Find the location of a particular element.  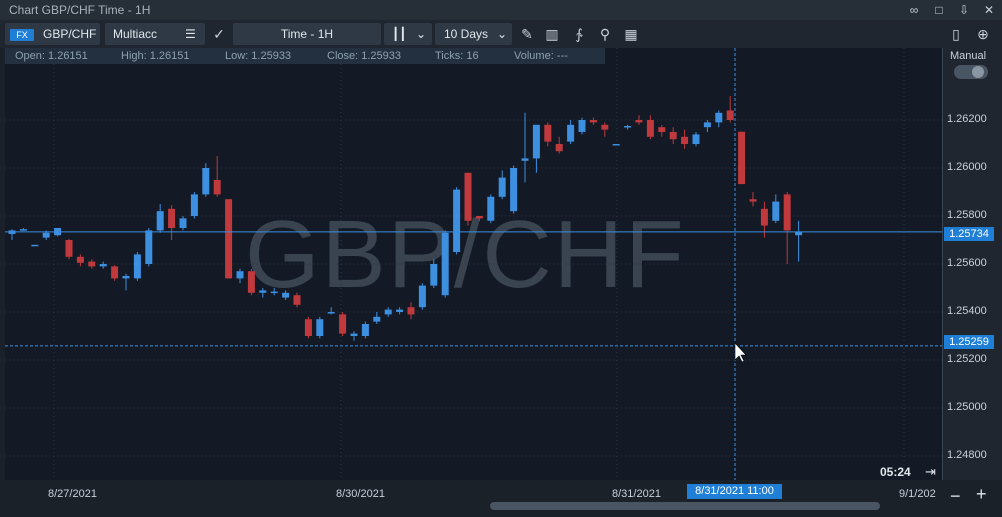

x-tick-label: 8/30/2021 is located at coordinates (360, 494).